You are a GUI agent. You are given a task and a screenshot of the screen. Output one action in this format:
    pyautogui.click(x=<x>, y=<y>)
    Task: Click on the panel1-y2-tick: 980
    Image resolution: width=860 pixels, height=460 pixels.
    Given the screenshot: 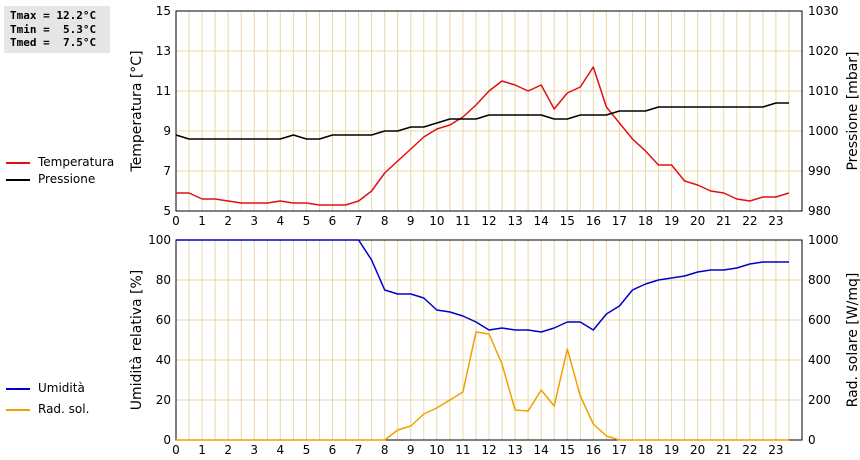 What is the action you would take?
    pyautogui.click(x=819, y=211)
    